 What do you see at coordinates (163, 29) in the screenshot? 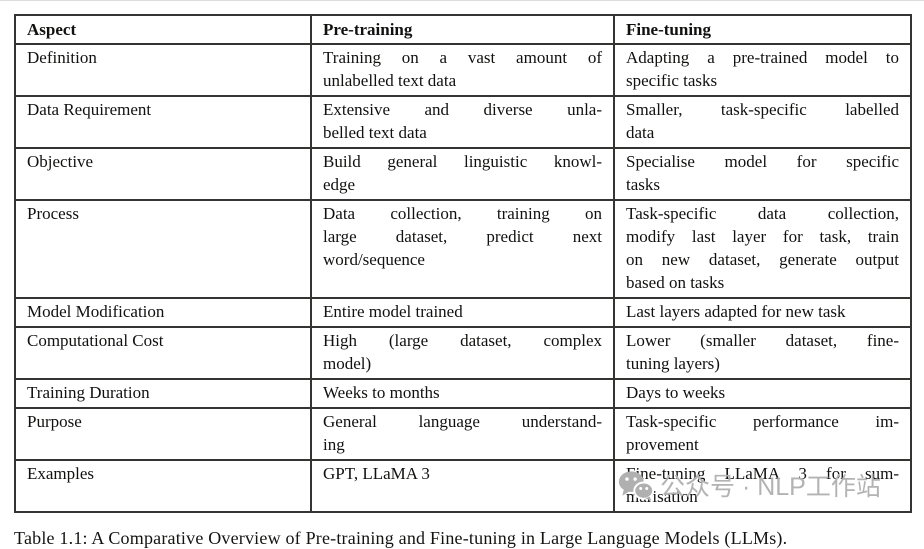
I see `col-header-aspect: Aspect` at bounding box center [163, 29].